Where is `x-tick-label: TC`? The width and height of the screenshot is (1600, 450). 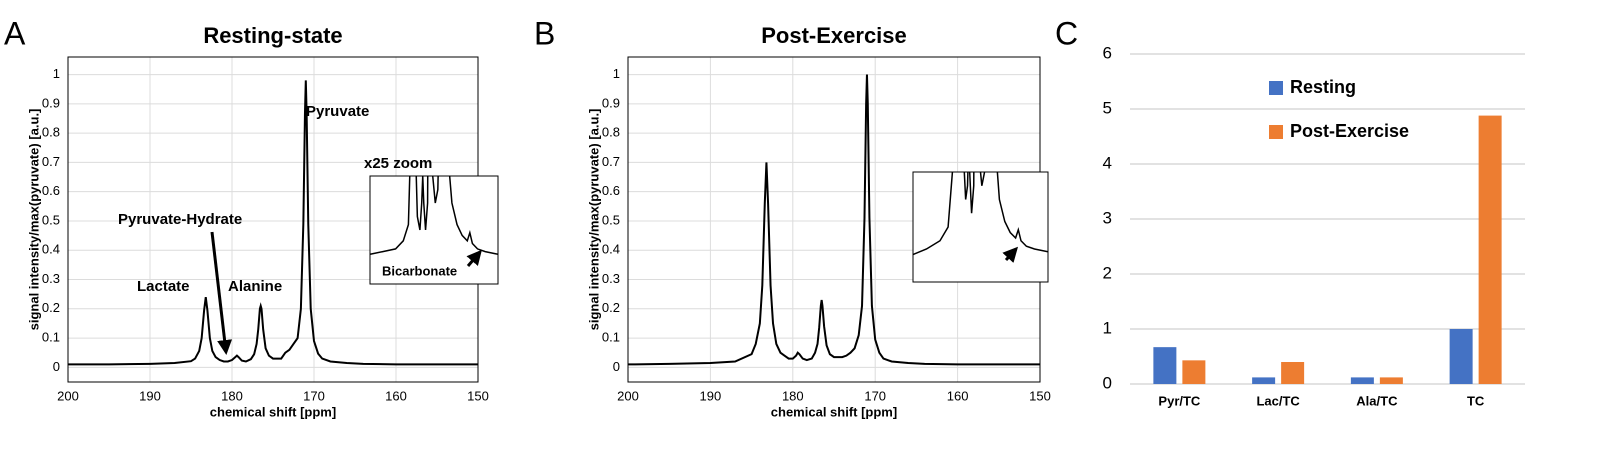
x-tick-label: TC is located at coordinates (1476, 400).